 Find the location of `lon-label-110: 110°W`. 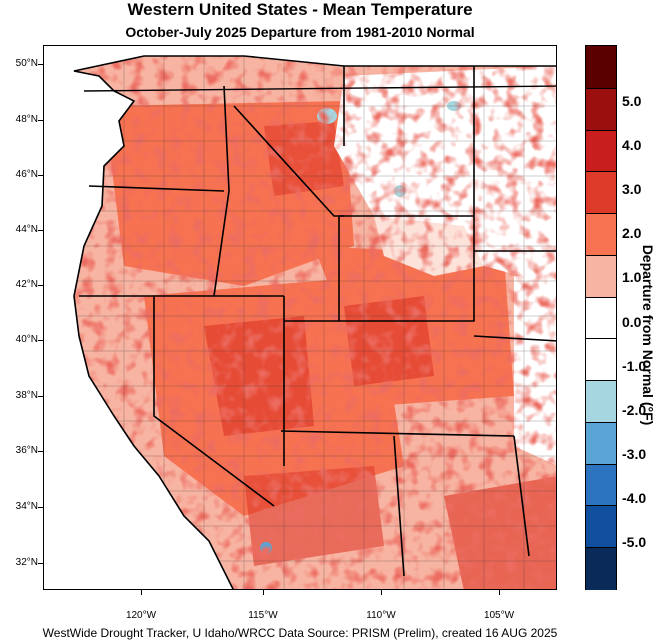

lon-label-110: 110°W is located at coordinates (381, 615).